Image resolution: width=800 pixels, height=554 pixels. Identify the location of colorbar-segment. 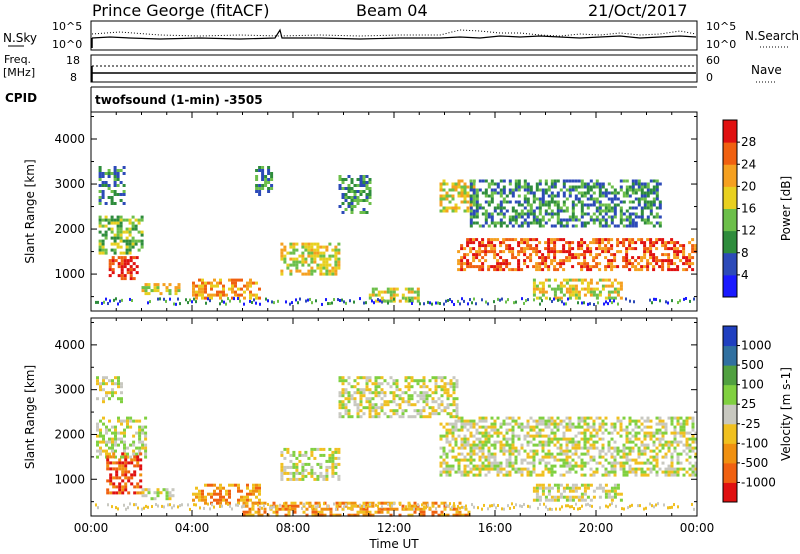
(730, 153).